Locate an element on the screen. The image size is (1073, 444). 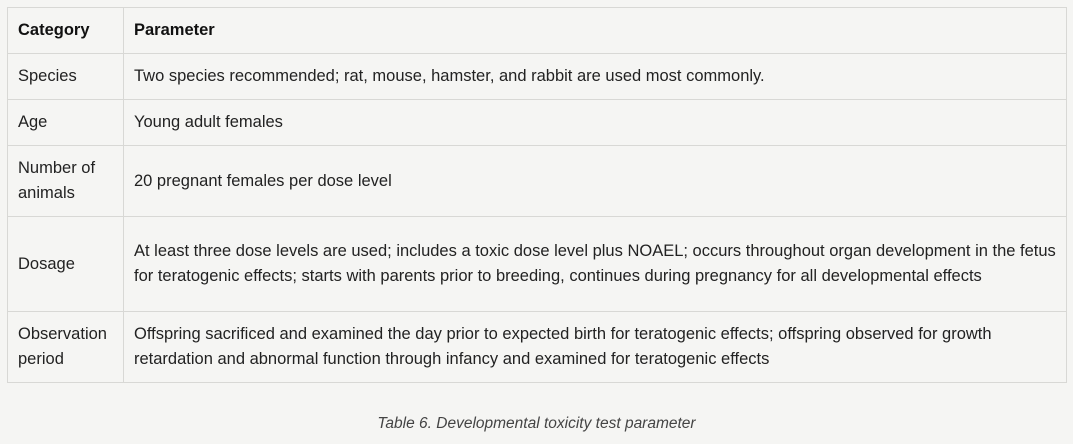
header-parameter: Parameter is located at coordinates (595, 30).